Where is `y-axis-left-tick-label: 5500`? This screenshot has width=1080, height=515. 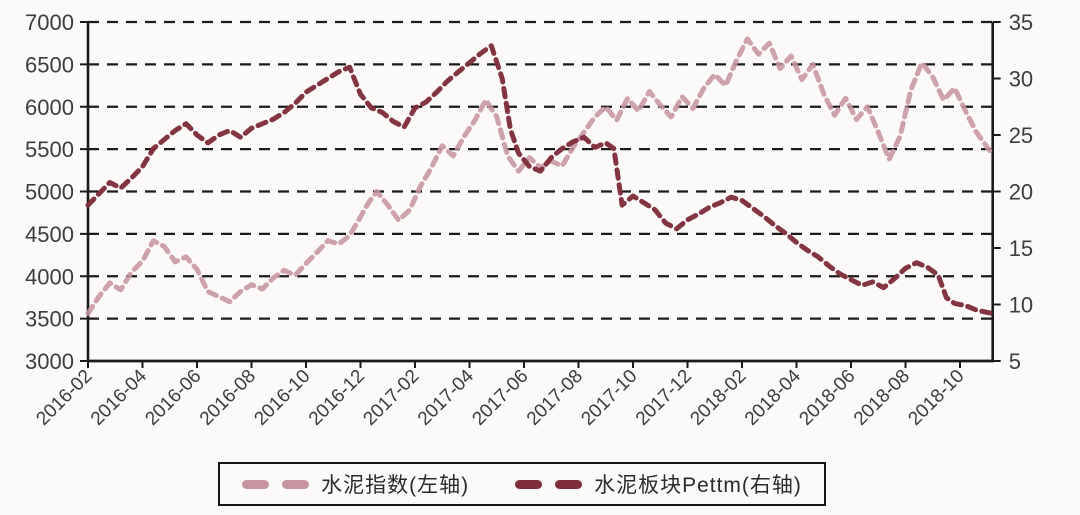
y-axis-left-tick-label: 5500 is located at coordinates (49, 149).